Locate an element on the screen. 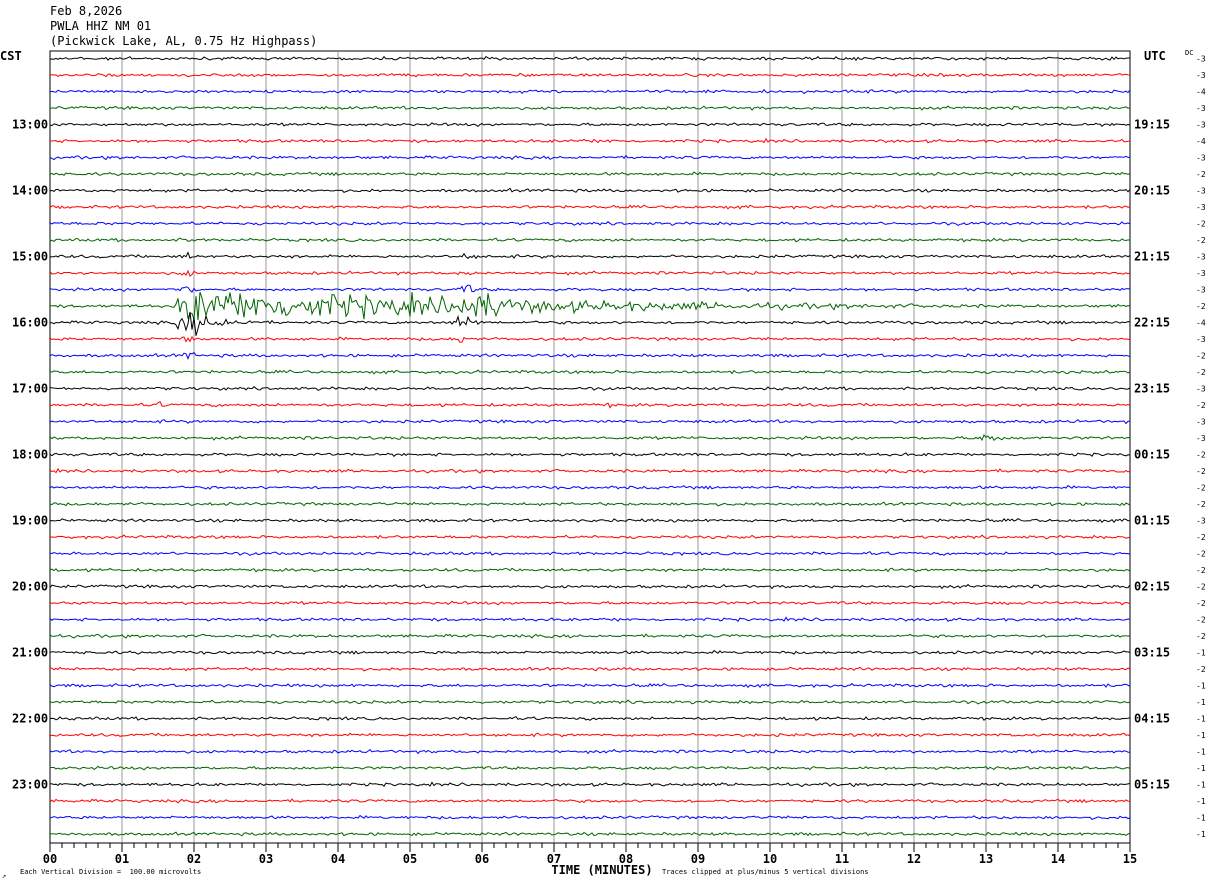 This screenshot has width=1210, height=886. header-station: PWLA HHZ NM 01 is located at coordinates (101, 26).